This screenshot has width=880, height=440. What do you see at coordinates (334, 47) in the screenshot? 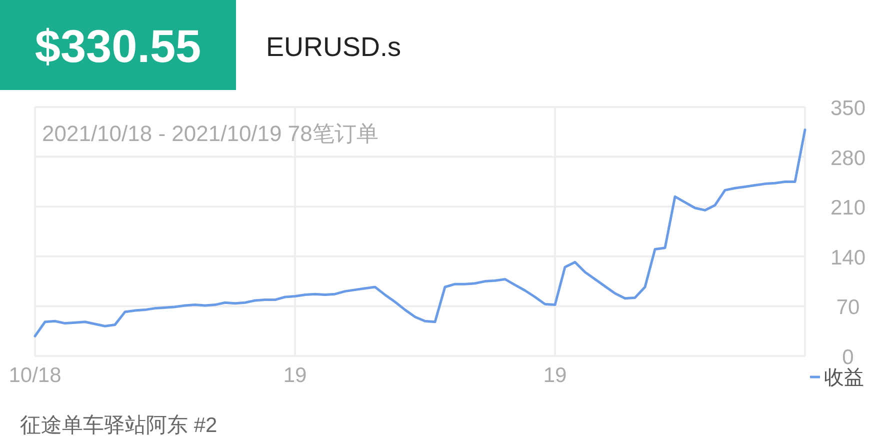
I see `chart-subtitle: EURUSD.s` at bounding box center [334, 47].